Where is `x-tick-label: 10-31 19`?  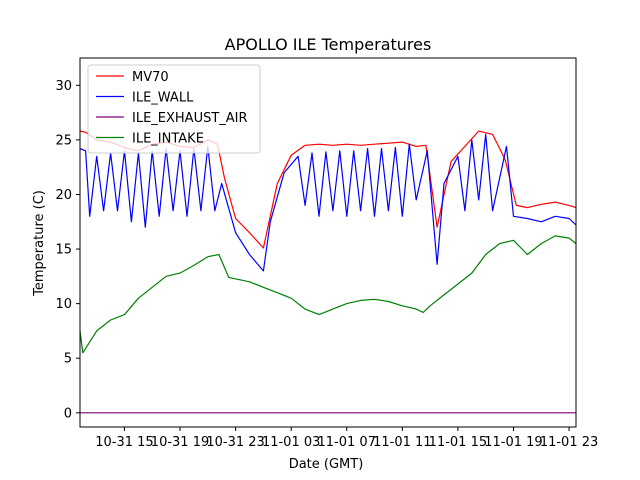
x-tick-label: 10-31 19 is located at coordinates (180, 442).